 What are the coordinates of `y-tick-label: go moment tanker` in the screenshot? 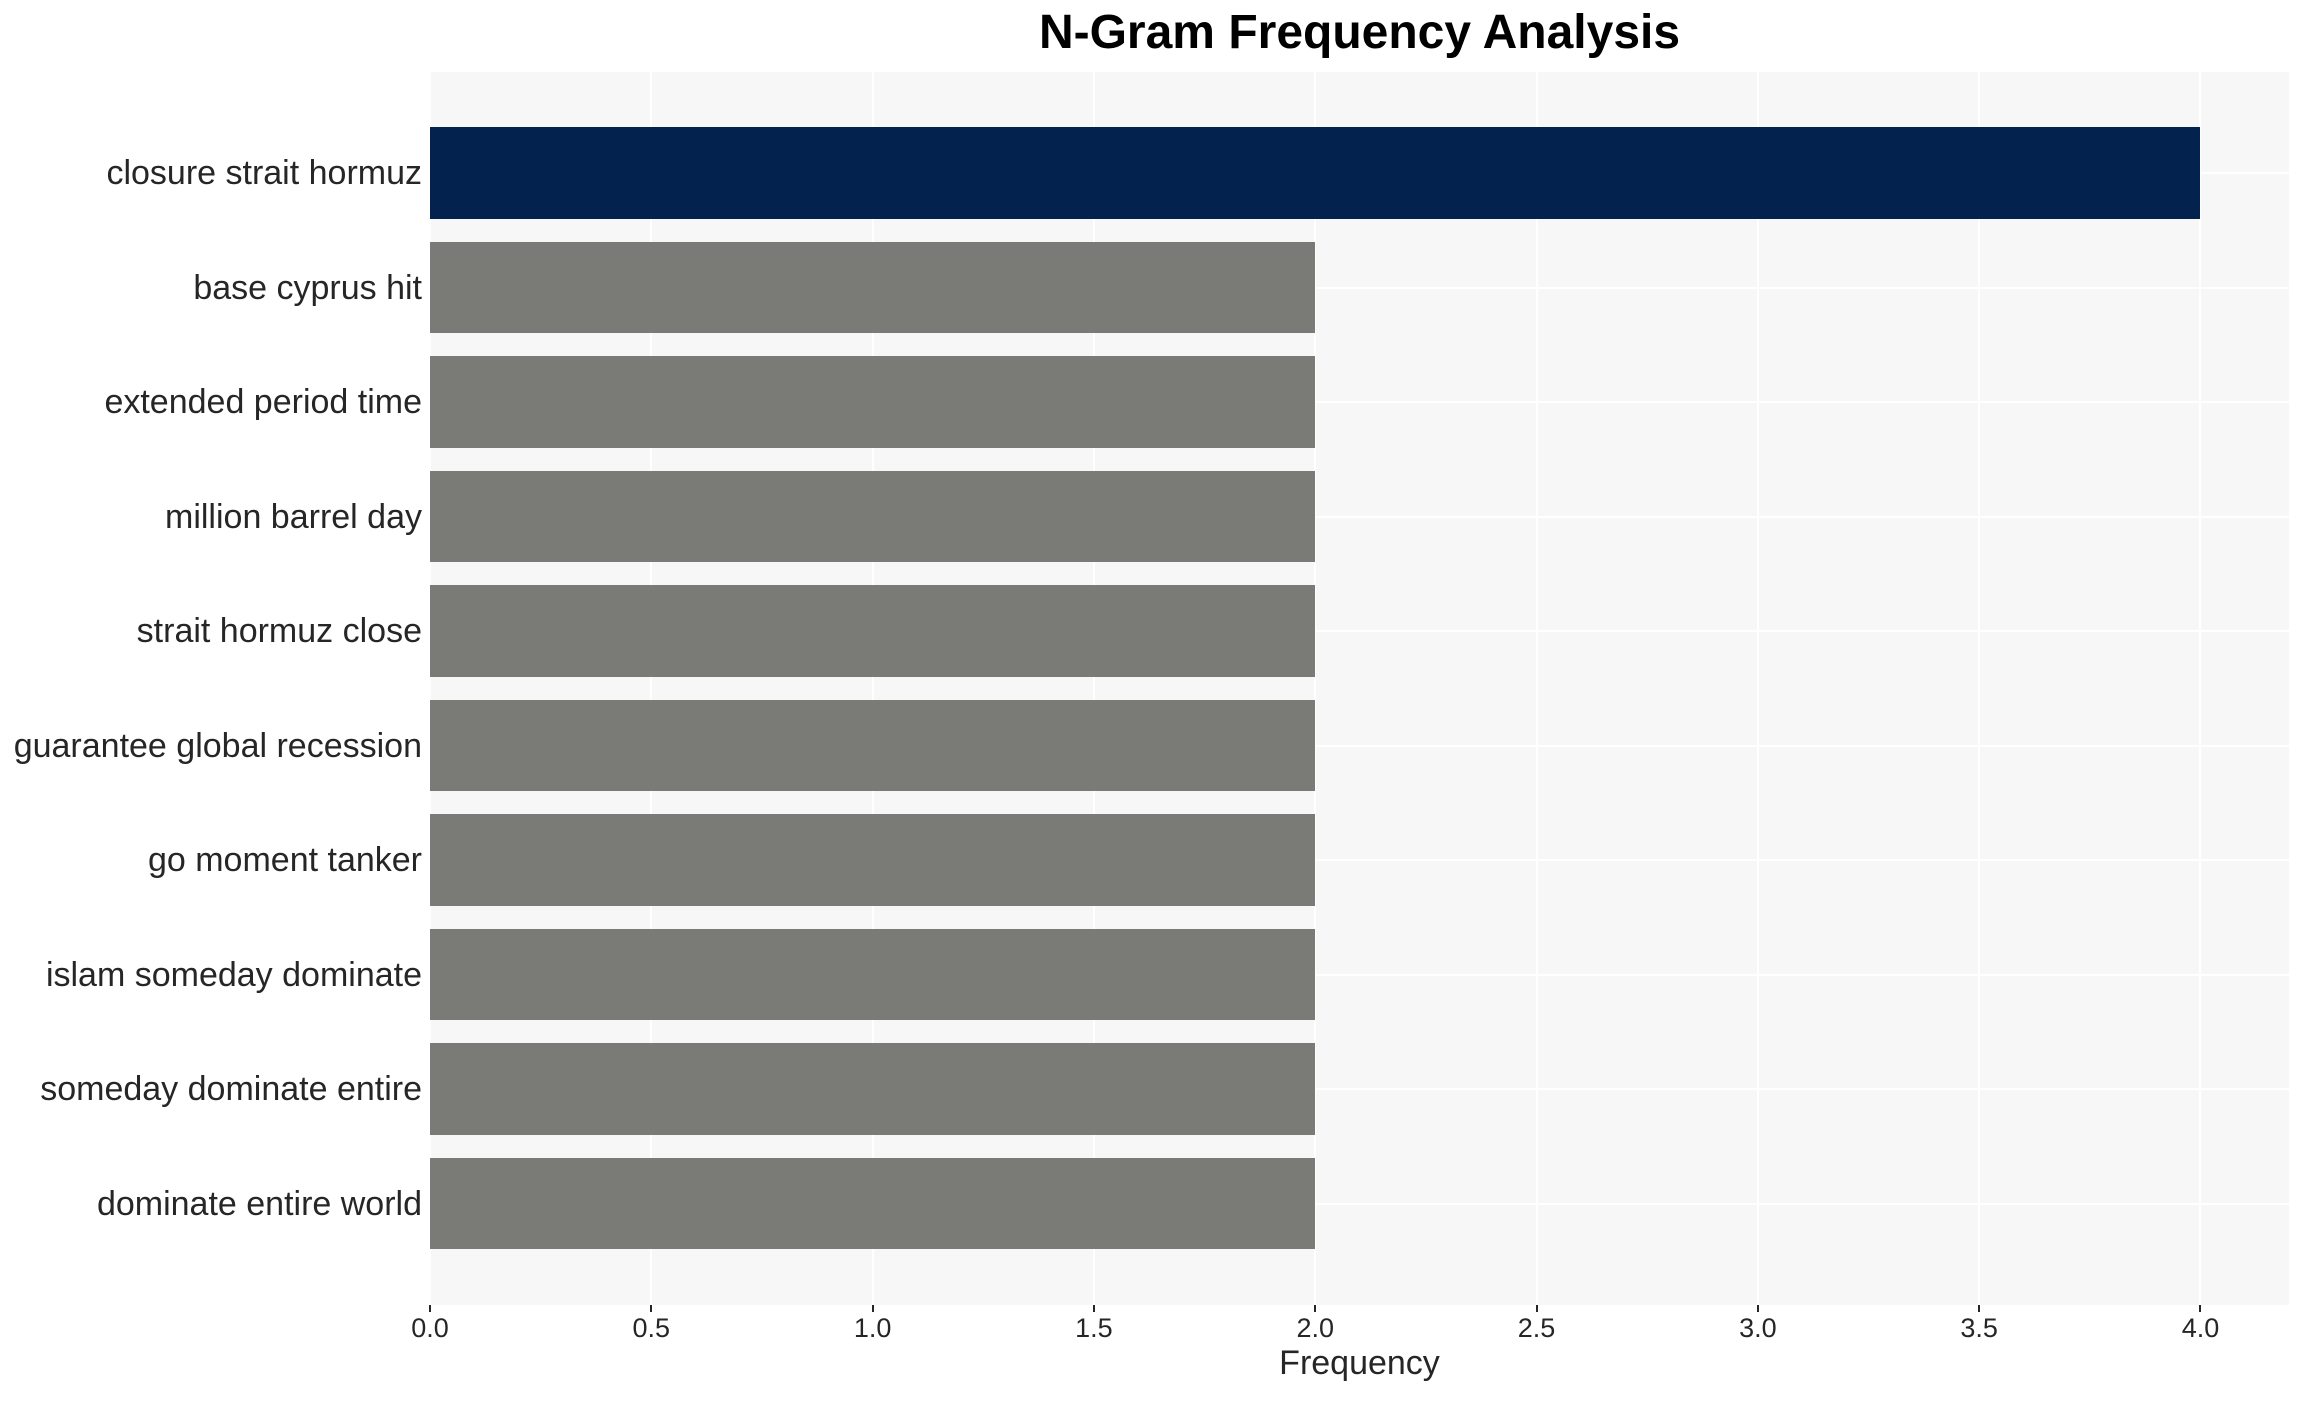 It's located at (284, 860).